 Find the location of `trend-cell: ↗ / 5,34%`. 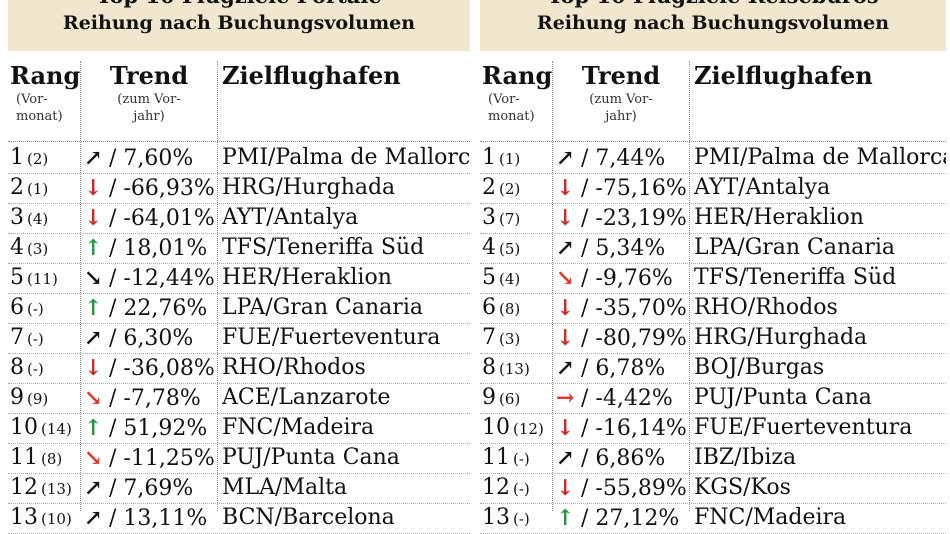

trend-cell: ↗ / 5,34% is located at coordinates (622, 248).